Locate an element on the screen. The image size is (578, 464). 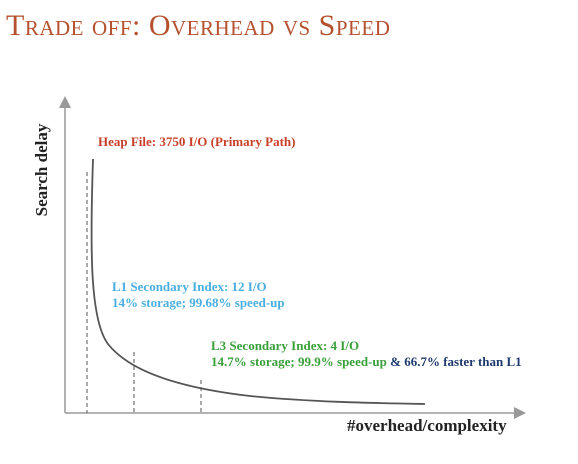
l3-index-detail: 14.7% storage; 99.9% speed-up is located at coordinates (299, 361).